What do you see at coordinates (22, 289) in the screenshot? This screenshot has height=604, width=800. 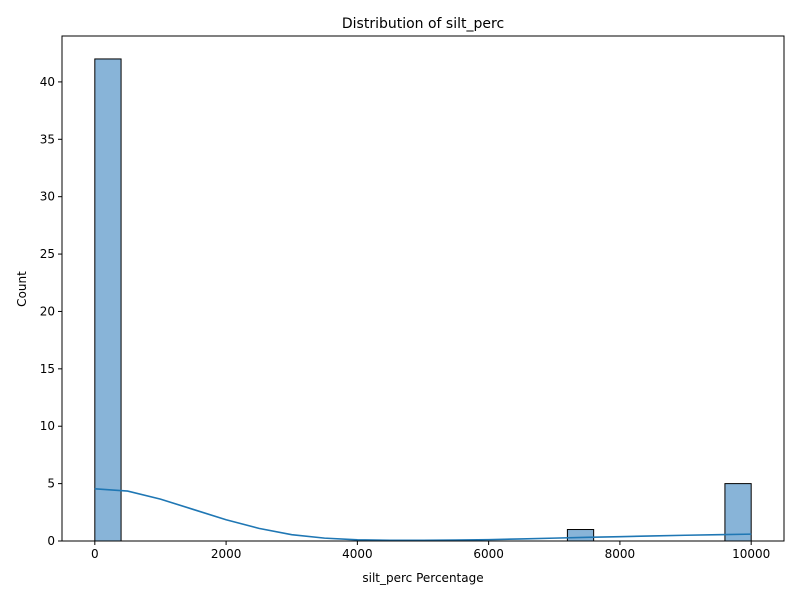 I see `y-axis-label: Count` at bounding box center [22, 289].